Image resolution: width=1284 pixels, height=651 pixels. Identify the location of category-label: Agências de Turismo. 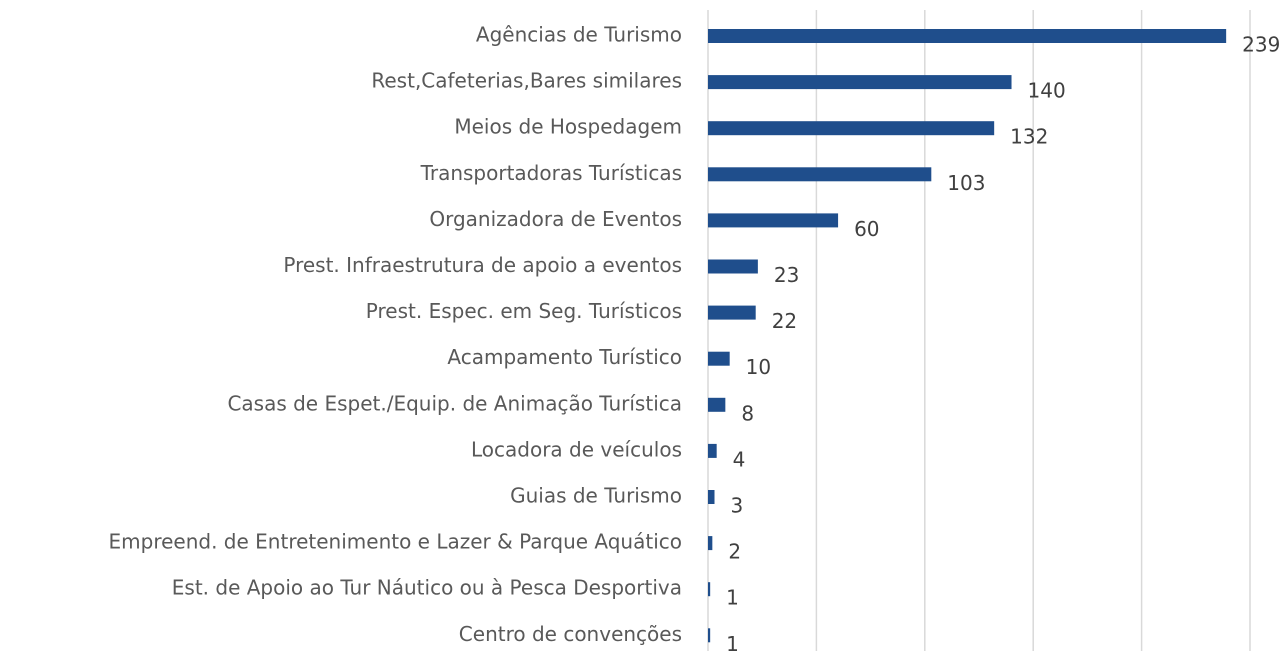
(579, 35).